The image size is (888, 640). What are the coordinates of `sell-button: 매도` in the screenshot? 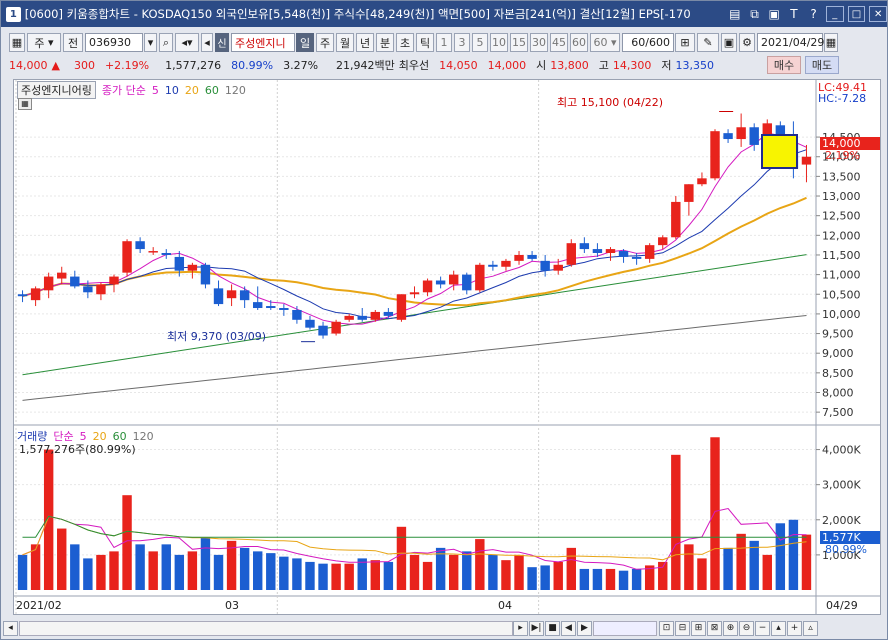 It's located at (822, 65).